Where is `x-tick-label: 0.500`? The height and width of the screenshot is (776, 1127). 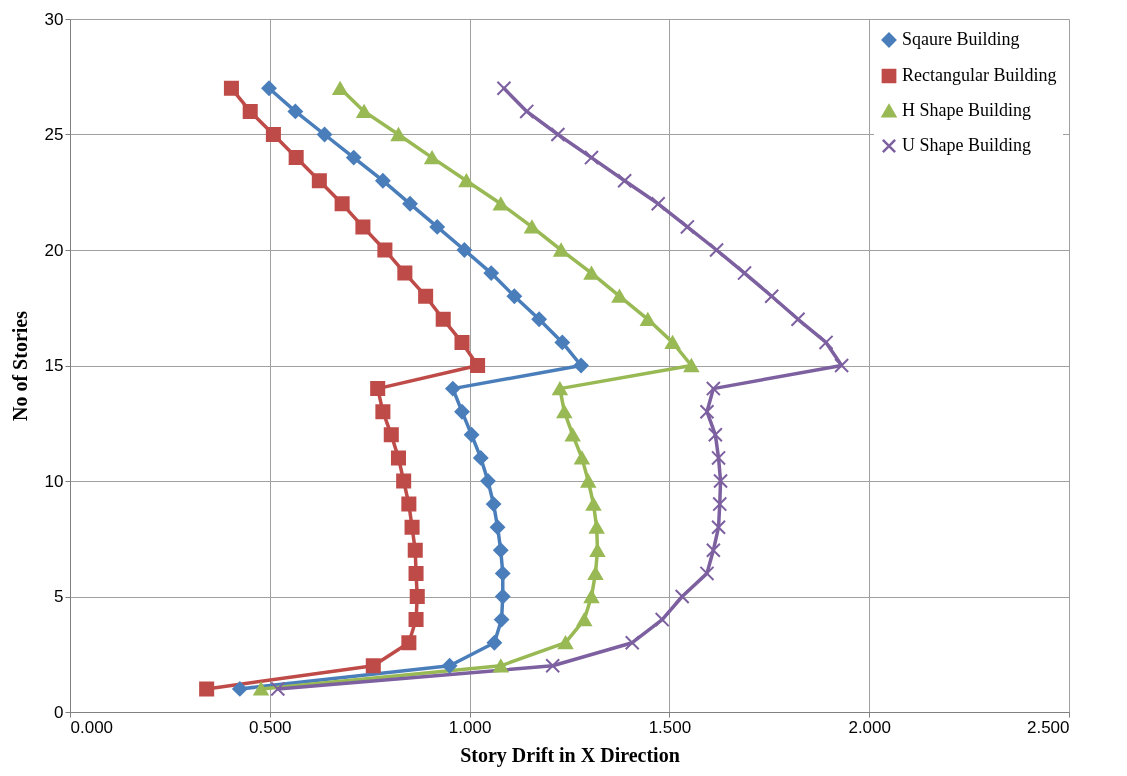
x-tick-label: 0.500 is located at coordinates (270, 727).